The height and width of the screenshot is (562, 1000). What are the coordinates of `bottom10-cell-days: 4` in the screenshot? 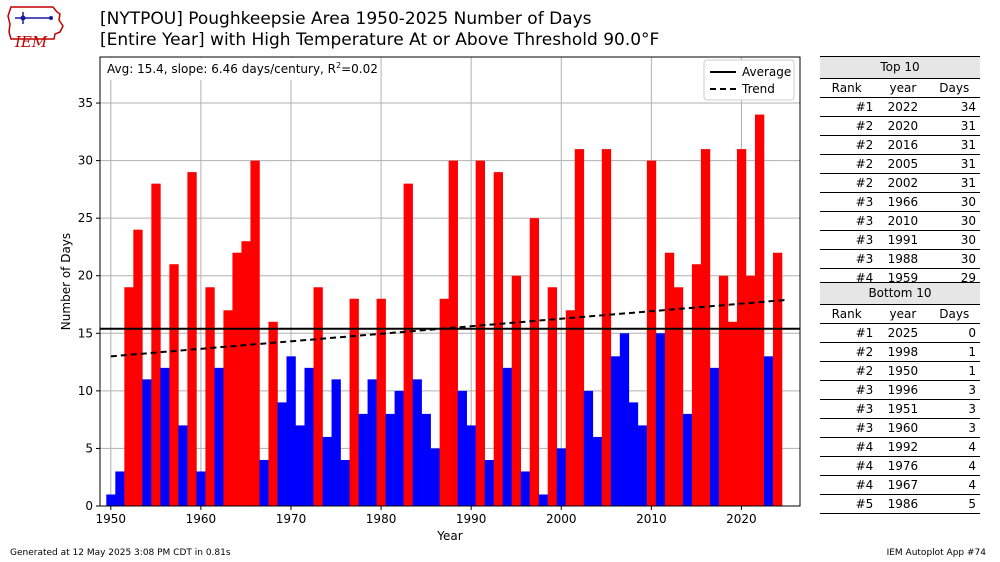 It's located at (972, 485).